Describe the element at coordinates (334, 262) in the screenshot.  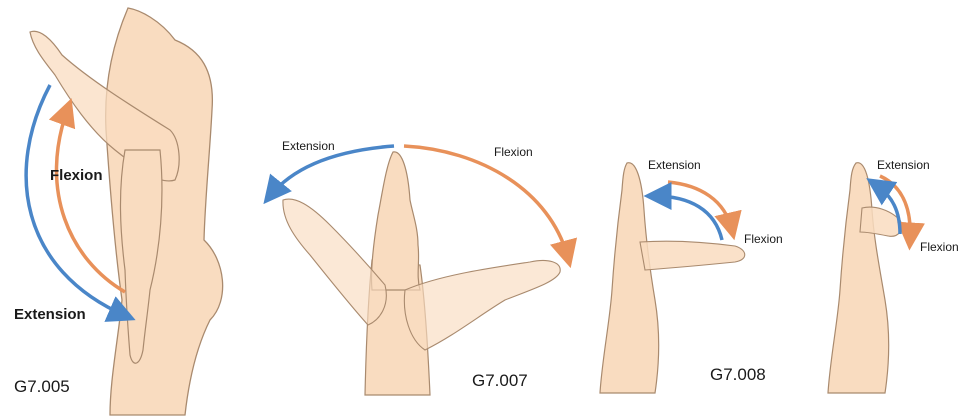
I see `extended-hand-shape` at that location.